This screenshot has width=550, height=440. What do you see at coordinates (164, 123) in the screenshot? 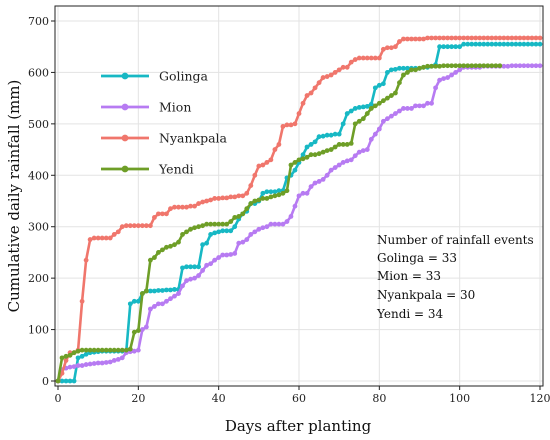
I see `legend: Golinga Mion Nyankpala Yendi` at bounding box center [164, 123].